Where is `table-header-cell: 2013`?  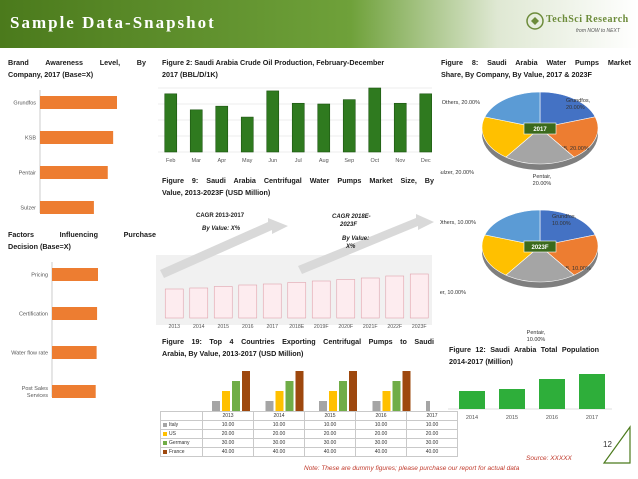 table-header-cell: 2013 is located at coordinates (228, 416).